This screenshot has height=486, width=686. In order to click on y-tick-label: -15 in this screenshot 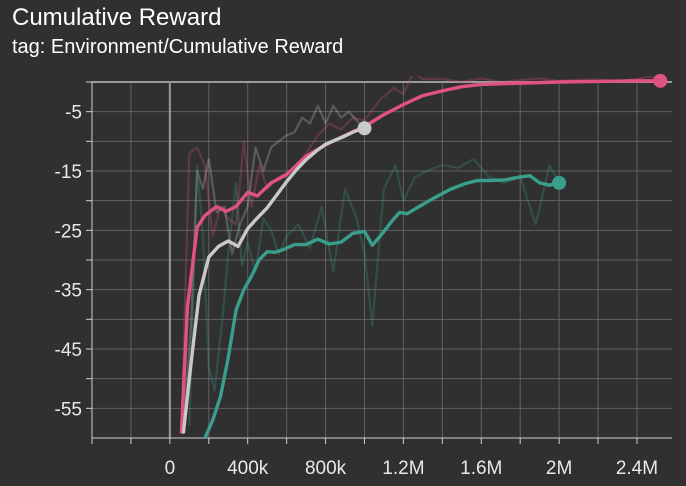, I will do `click(68, 172)`.